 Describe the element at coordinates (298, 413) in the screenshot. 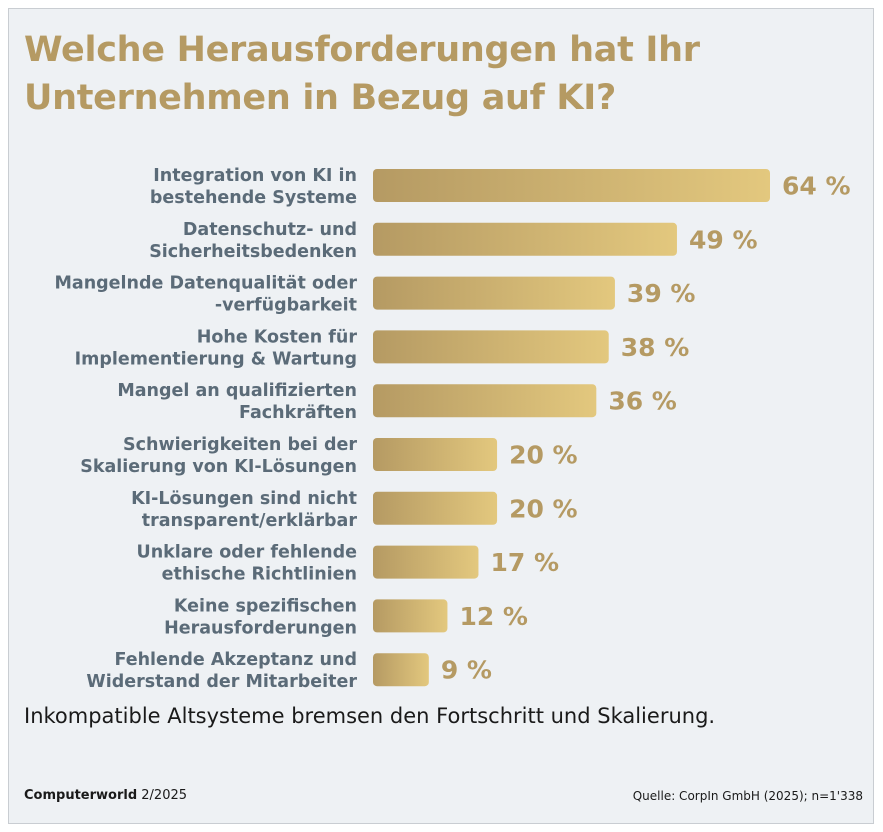

I see `category-label-4-line-1: Fachkräften` at that location.